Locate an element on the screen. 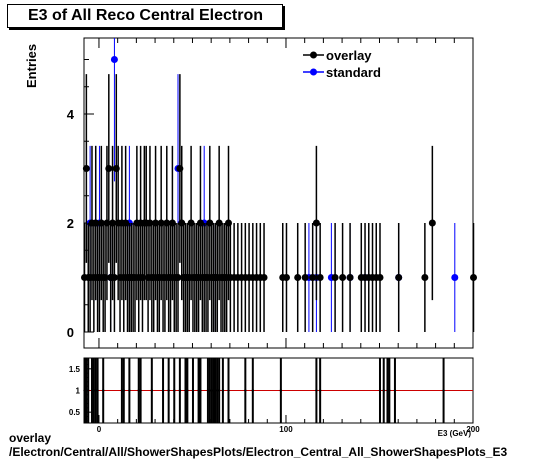 This screenshot has height=462, width=546. ratio-x-tick-label: 100 is located at coordinates (286, 429).